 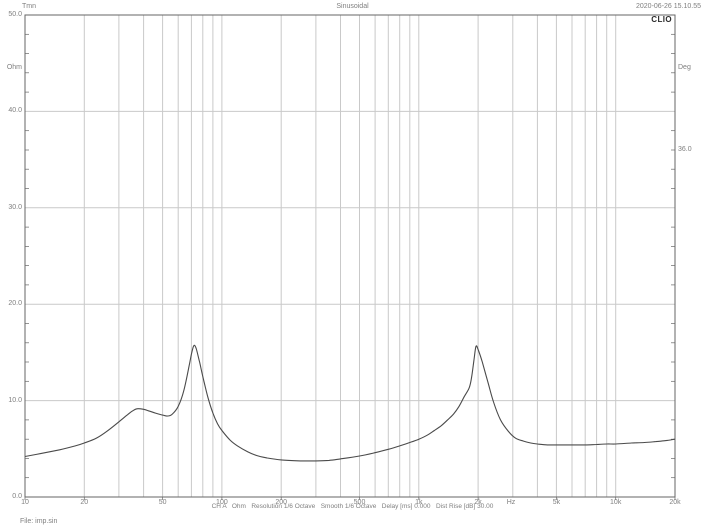 What do you see at coordinates (511, 502) in the screenshot?
I see `x-axis-unit: Hz` at bounding box center [511, 502].